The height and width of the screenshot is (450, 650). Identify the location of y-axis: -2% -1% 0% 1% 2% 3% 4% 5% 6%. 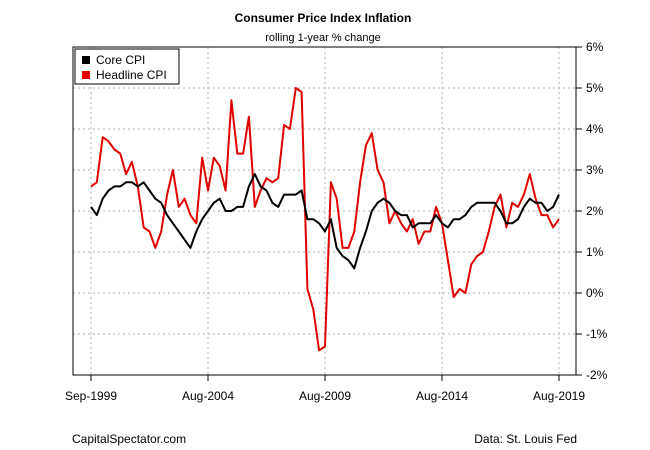
(592, 211).